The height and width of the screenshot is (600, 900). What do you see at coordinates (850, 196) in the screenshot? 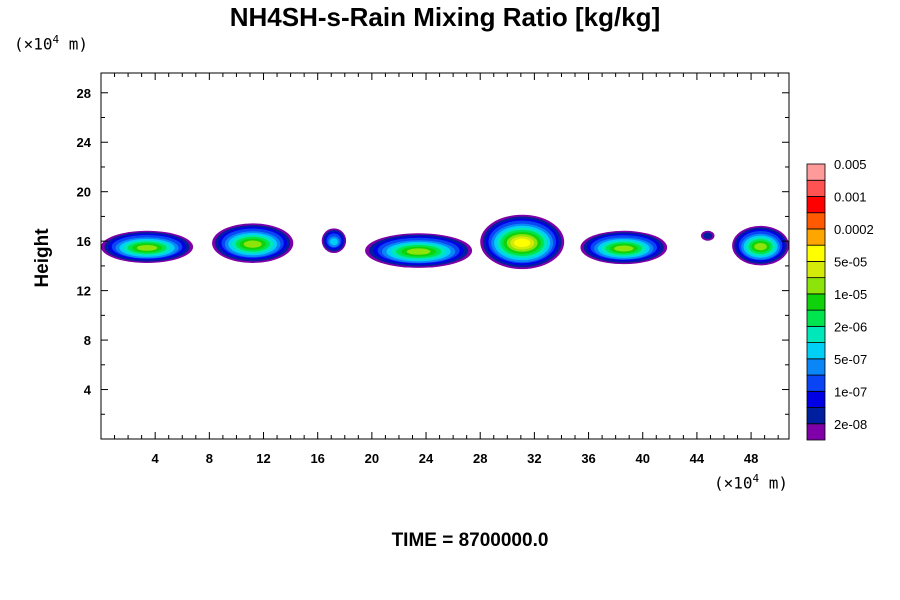
I see `colorbar-label: 0.001` at bounding box center [850, 196].